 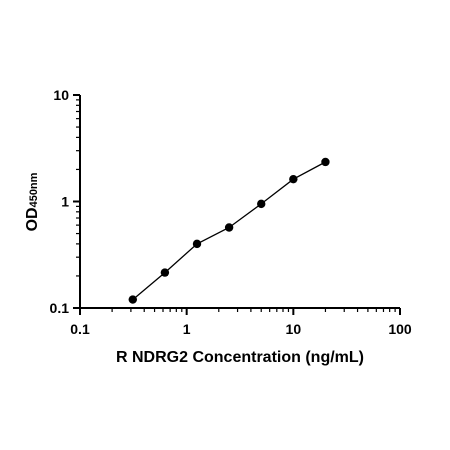 I want to click on y-tick-label: 0.1, so click(x=60, y=308).